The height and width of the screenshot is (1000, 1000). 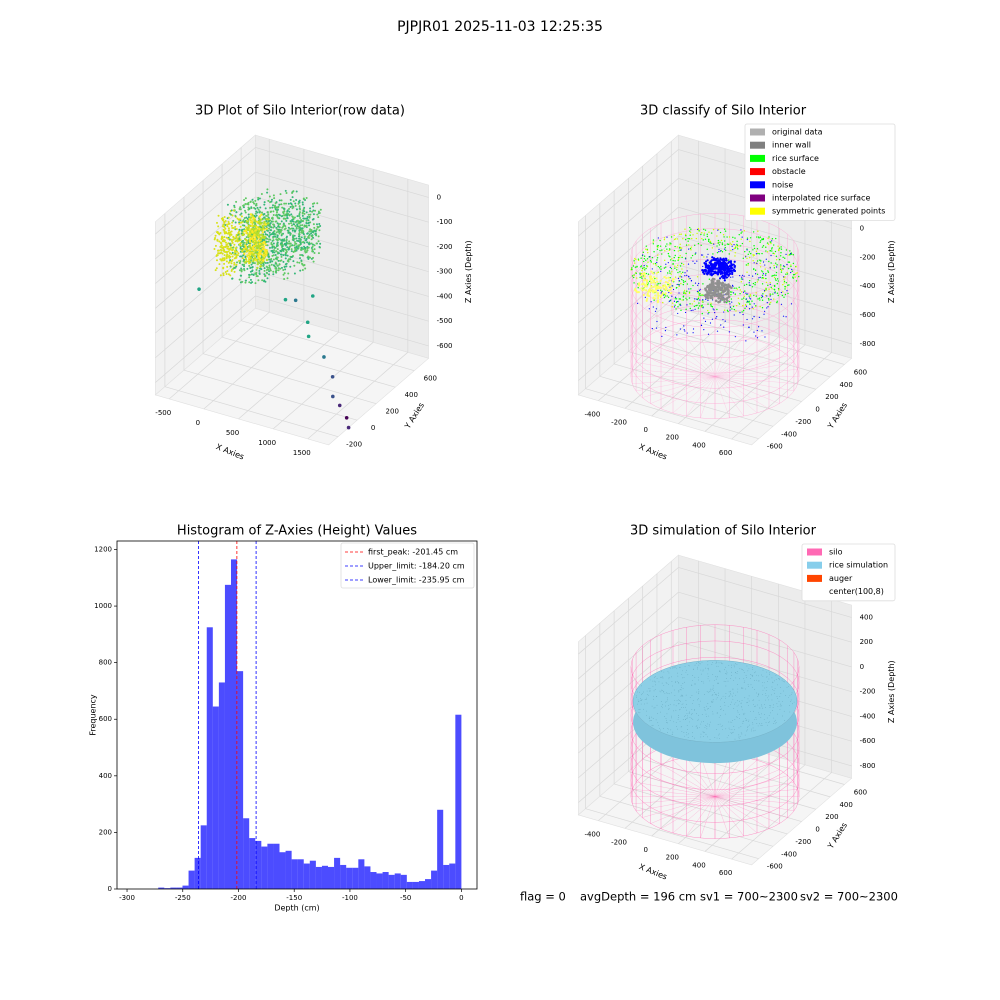 I want to click on grid-line, so click(x=205, y=240).